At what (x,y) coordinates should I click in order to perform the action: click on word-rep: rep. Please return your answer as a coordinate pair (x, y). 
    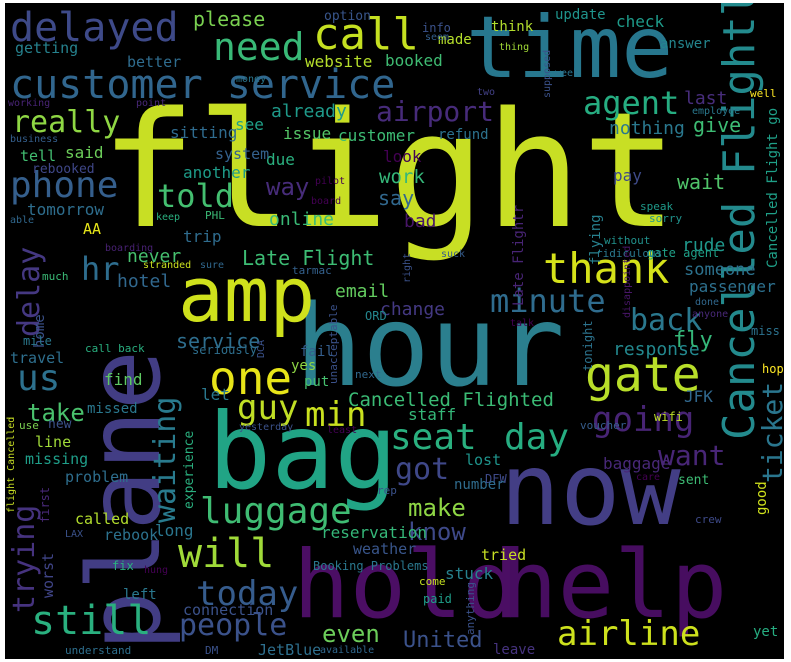
    Looking at the image, I should click on (387, 490).